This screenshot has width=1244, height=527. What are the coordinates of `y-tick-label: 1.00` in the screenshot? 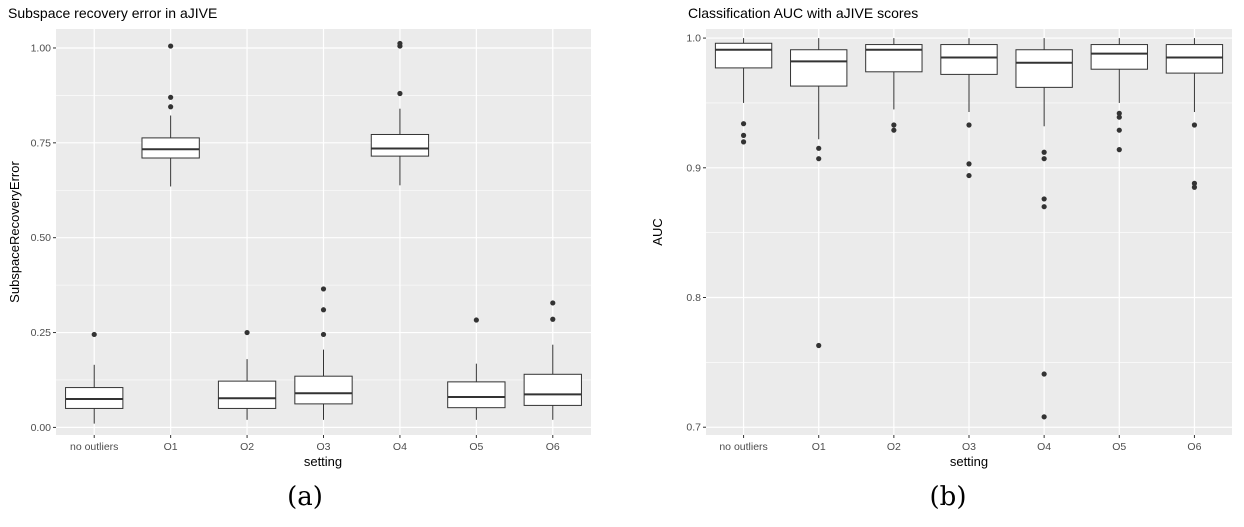 It's located at (41, 48).